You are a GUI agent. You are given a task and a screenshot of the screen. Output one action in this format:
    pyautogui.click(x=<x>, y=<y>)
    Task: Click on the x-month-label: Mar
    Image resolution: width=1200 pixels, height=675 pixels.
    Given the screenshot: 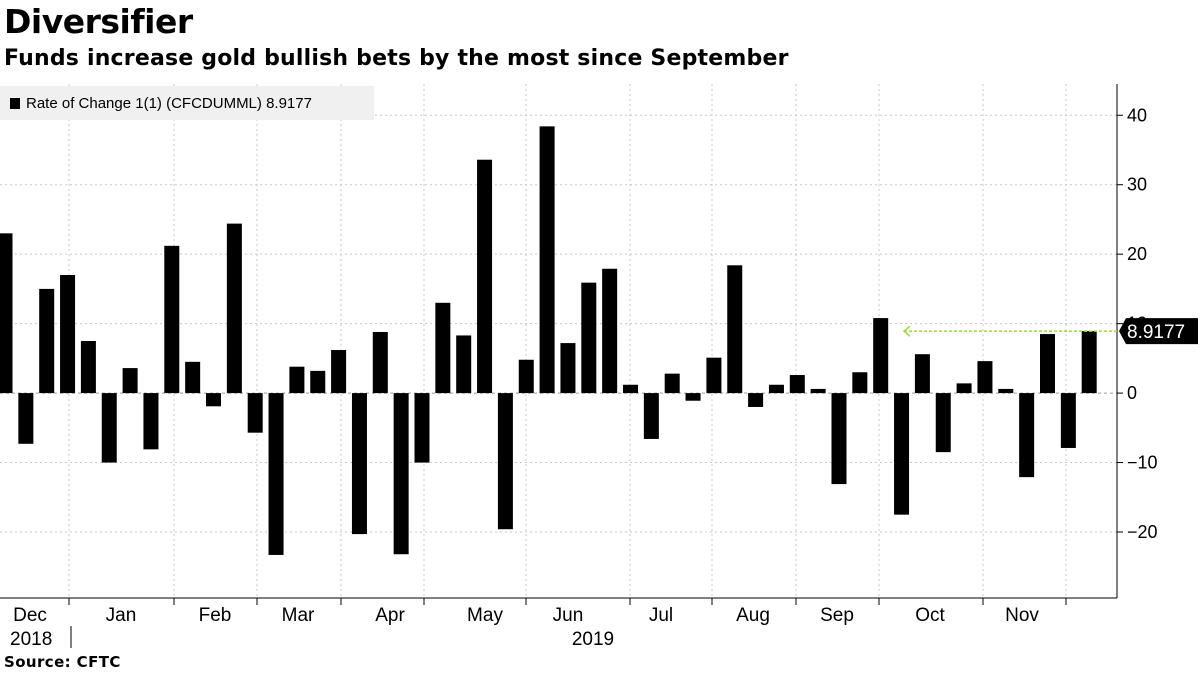 What is the action you would take?
    pyautogui.click(x=298, y=615)
    